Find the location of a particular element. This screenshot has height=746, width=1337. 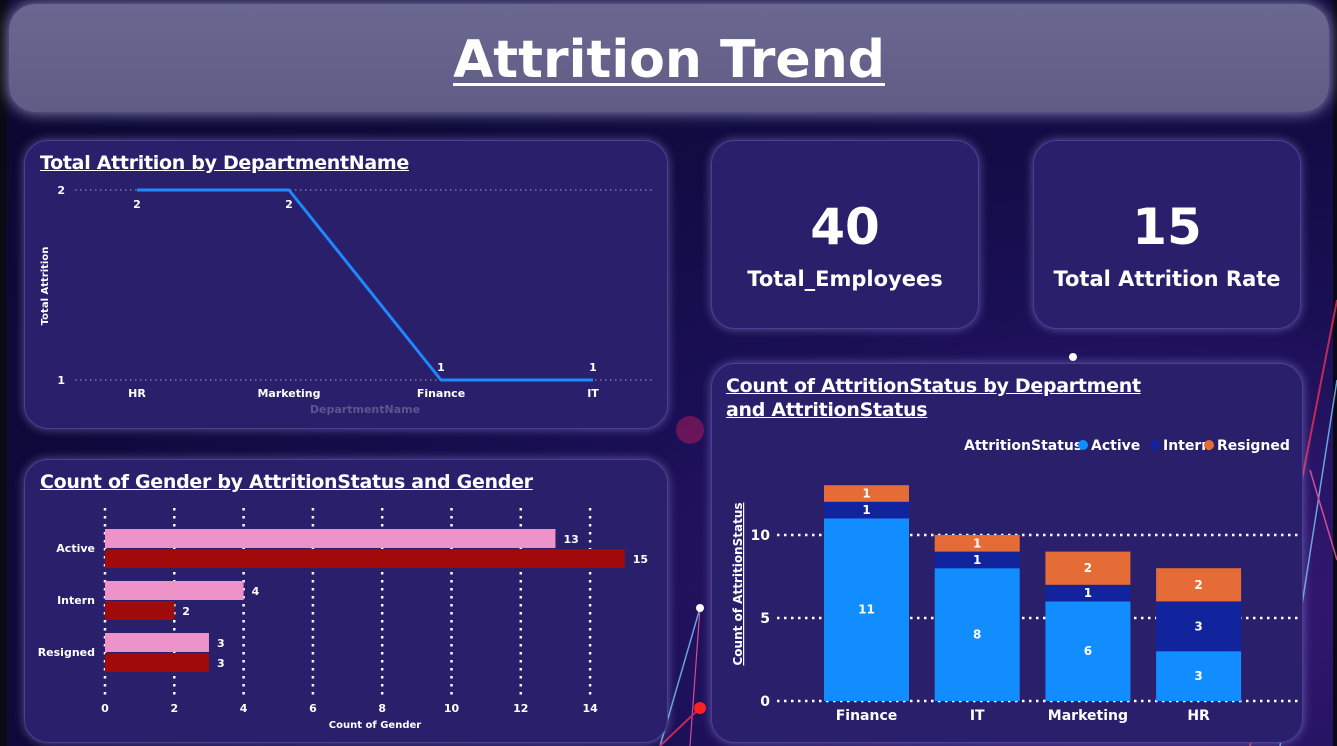

y-axis-label: Total Attrition is located at coordinates (45, 286).